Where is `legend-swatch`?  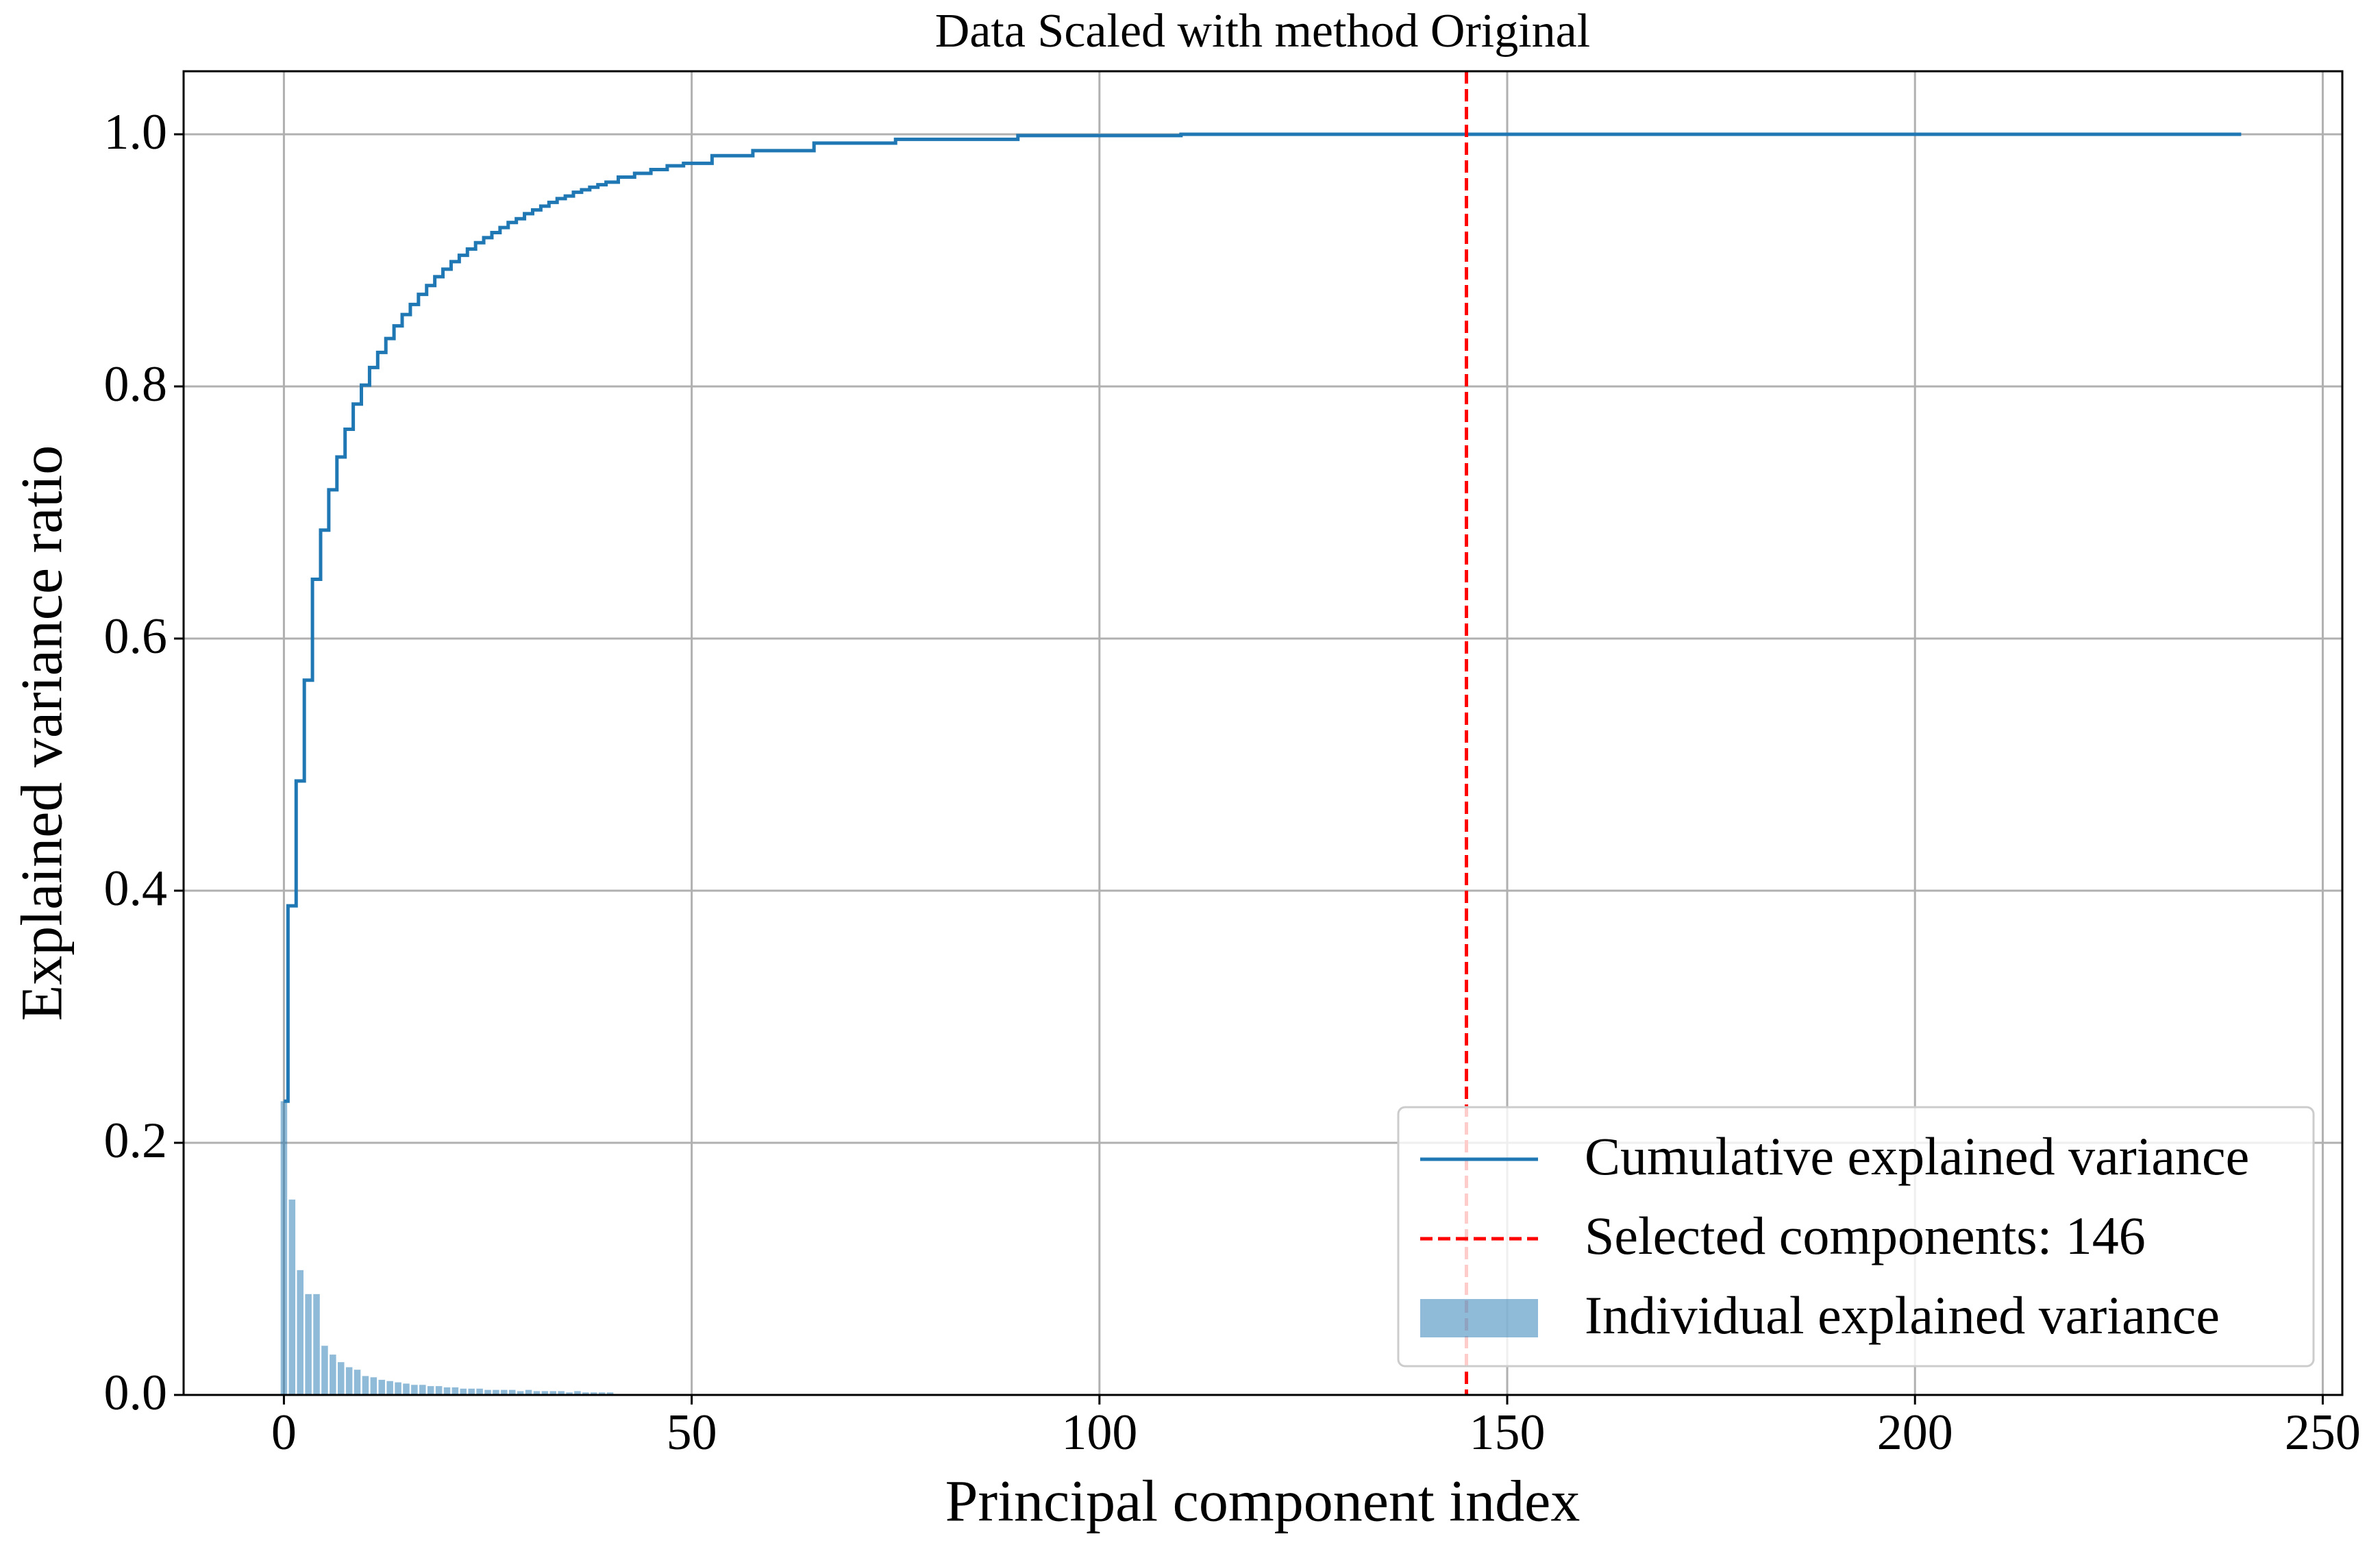 legend-swatch is located at coordinates (1479, 1318).